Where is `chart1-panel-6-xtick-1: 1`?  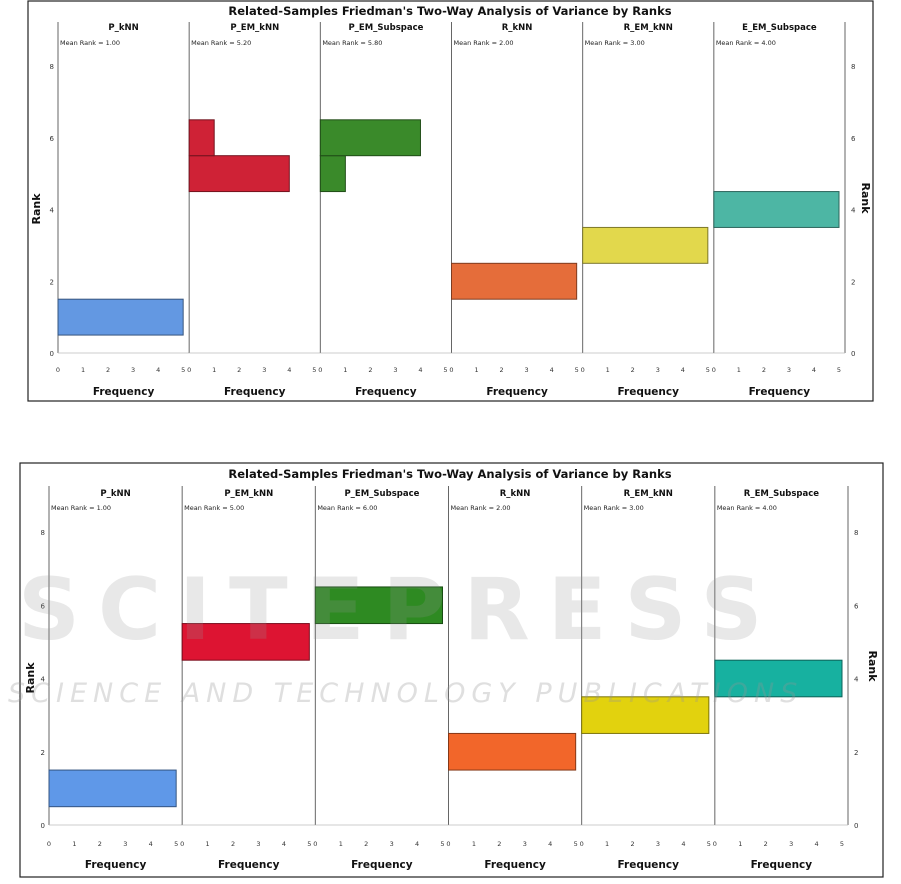 chart1-panel-6-xtick-1: 1 is located at coordinates (739, 370).